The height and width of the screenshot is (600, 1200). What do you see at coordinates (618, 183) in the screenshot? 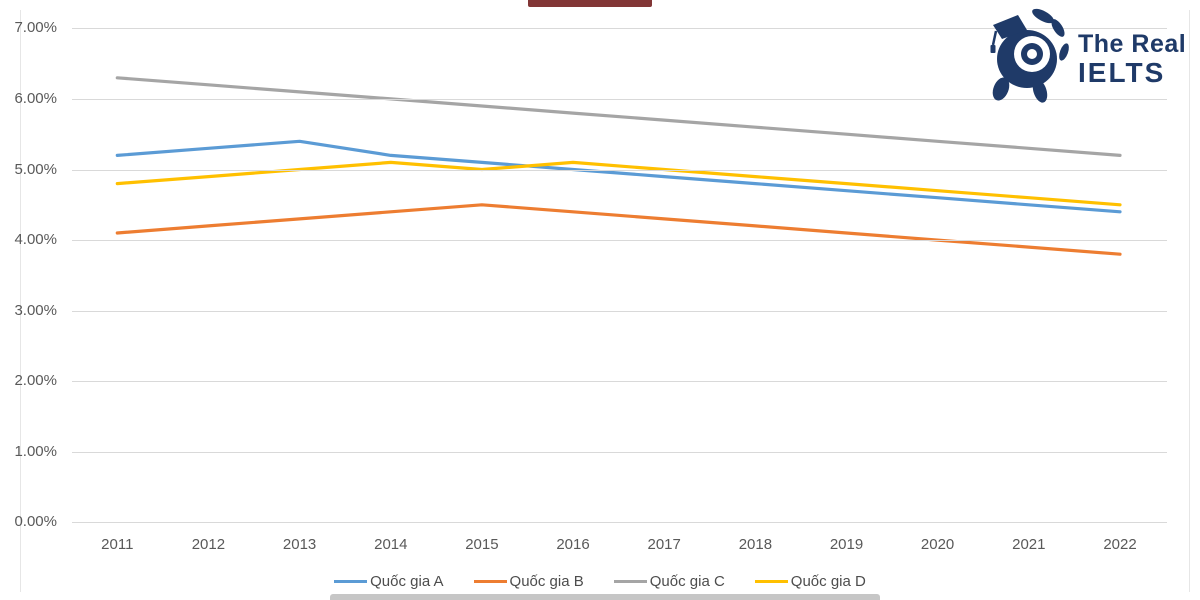
I see `series-line-quoc-gia-d` at bounding box center [618, 183].